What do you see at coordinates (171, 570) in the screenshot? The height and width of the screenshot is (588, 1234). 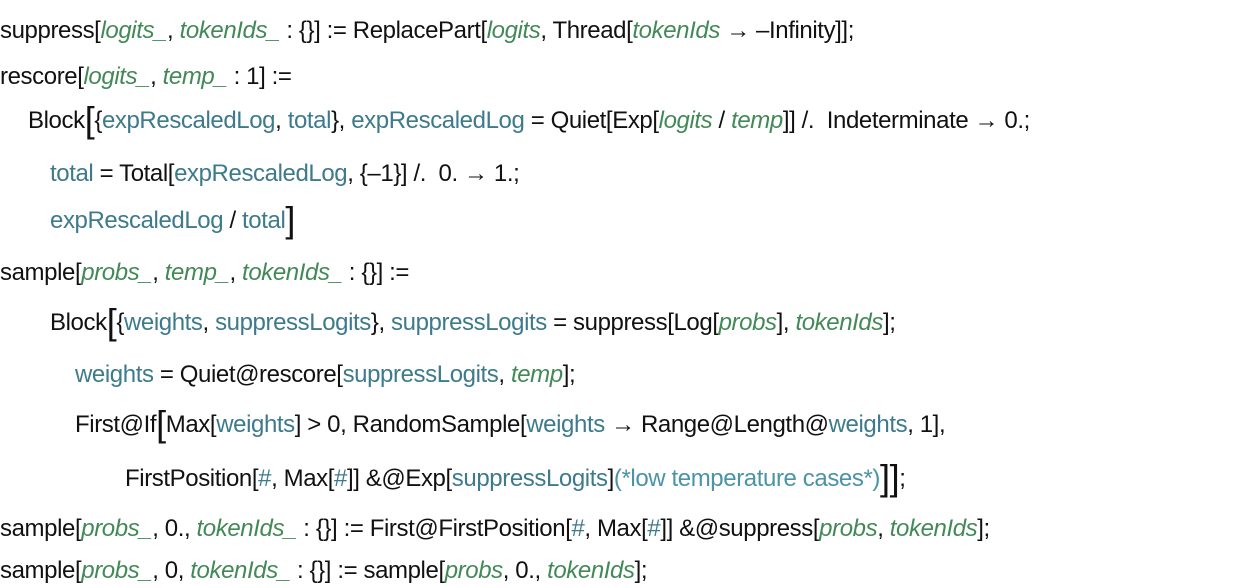 I see `code-token: , 0,` at bounding box center [171, 570].